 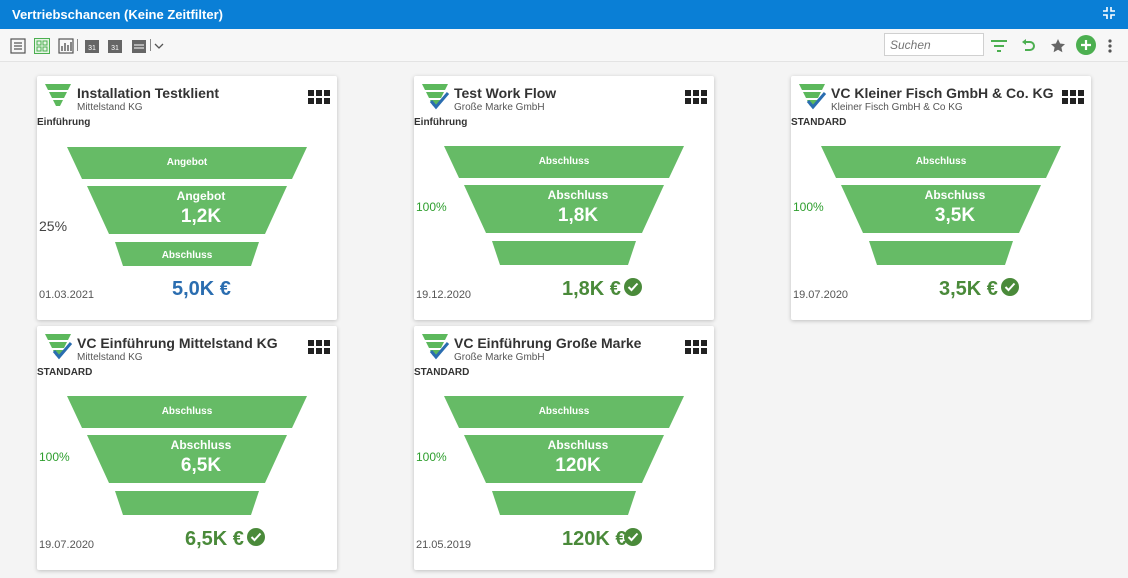 I want to click on funnel-top-label: Angebot, so click(x=187, y=162).